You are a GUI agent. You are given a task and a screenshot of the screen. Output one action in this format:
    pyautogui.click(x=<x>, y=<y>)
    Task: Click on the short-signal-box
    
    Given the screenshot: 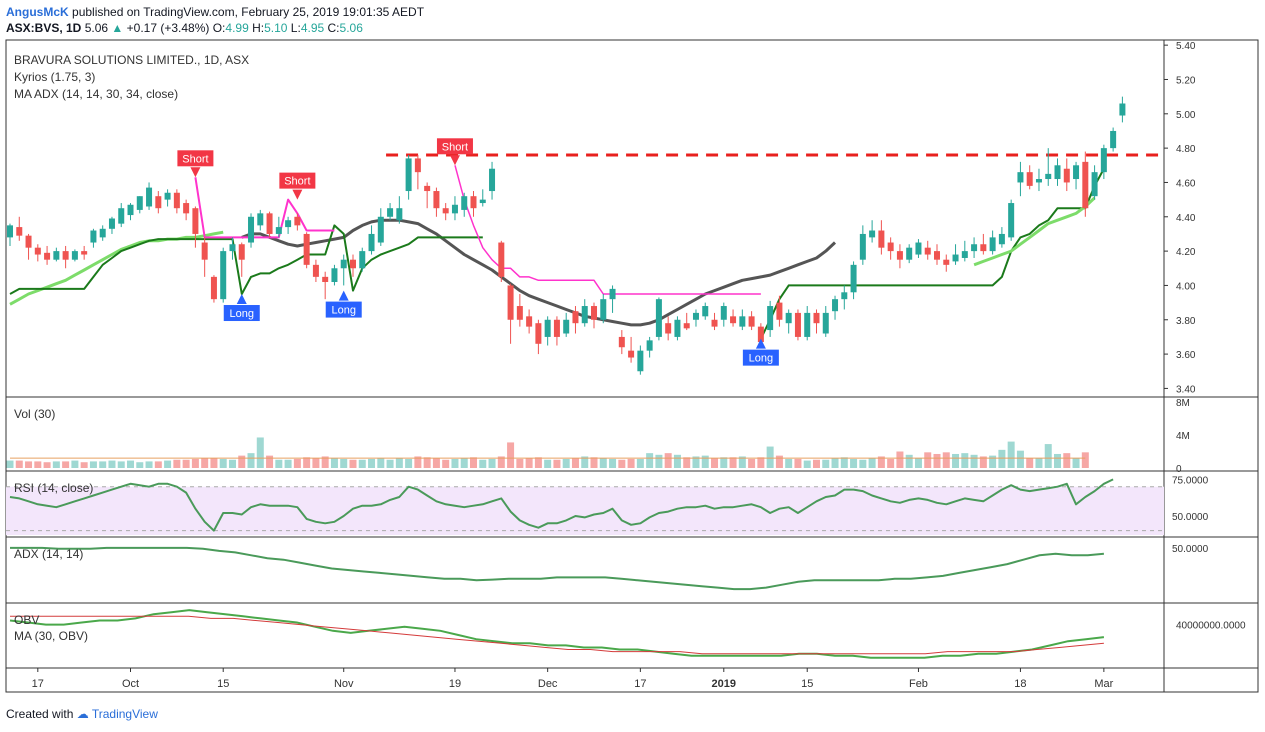 What is the action you would take?
    pyautogui.click(x=195, y=158)
    